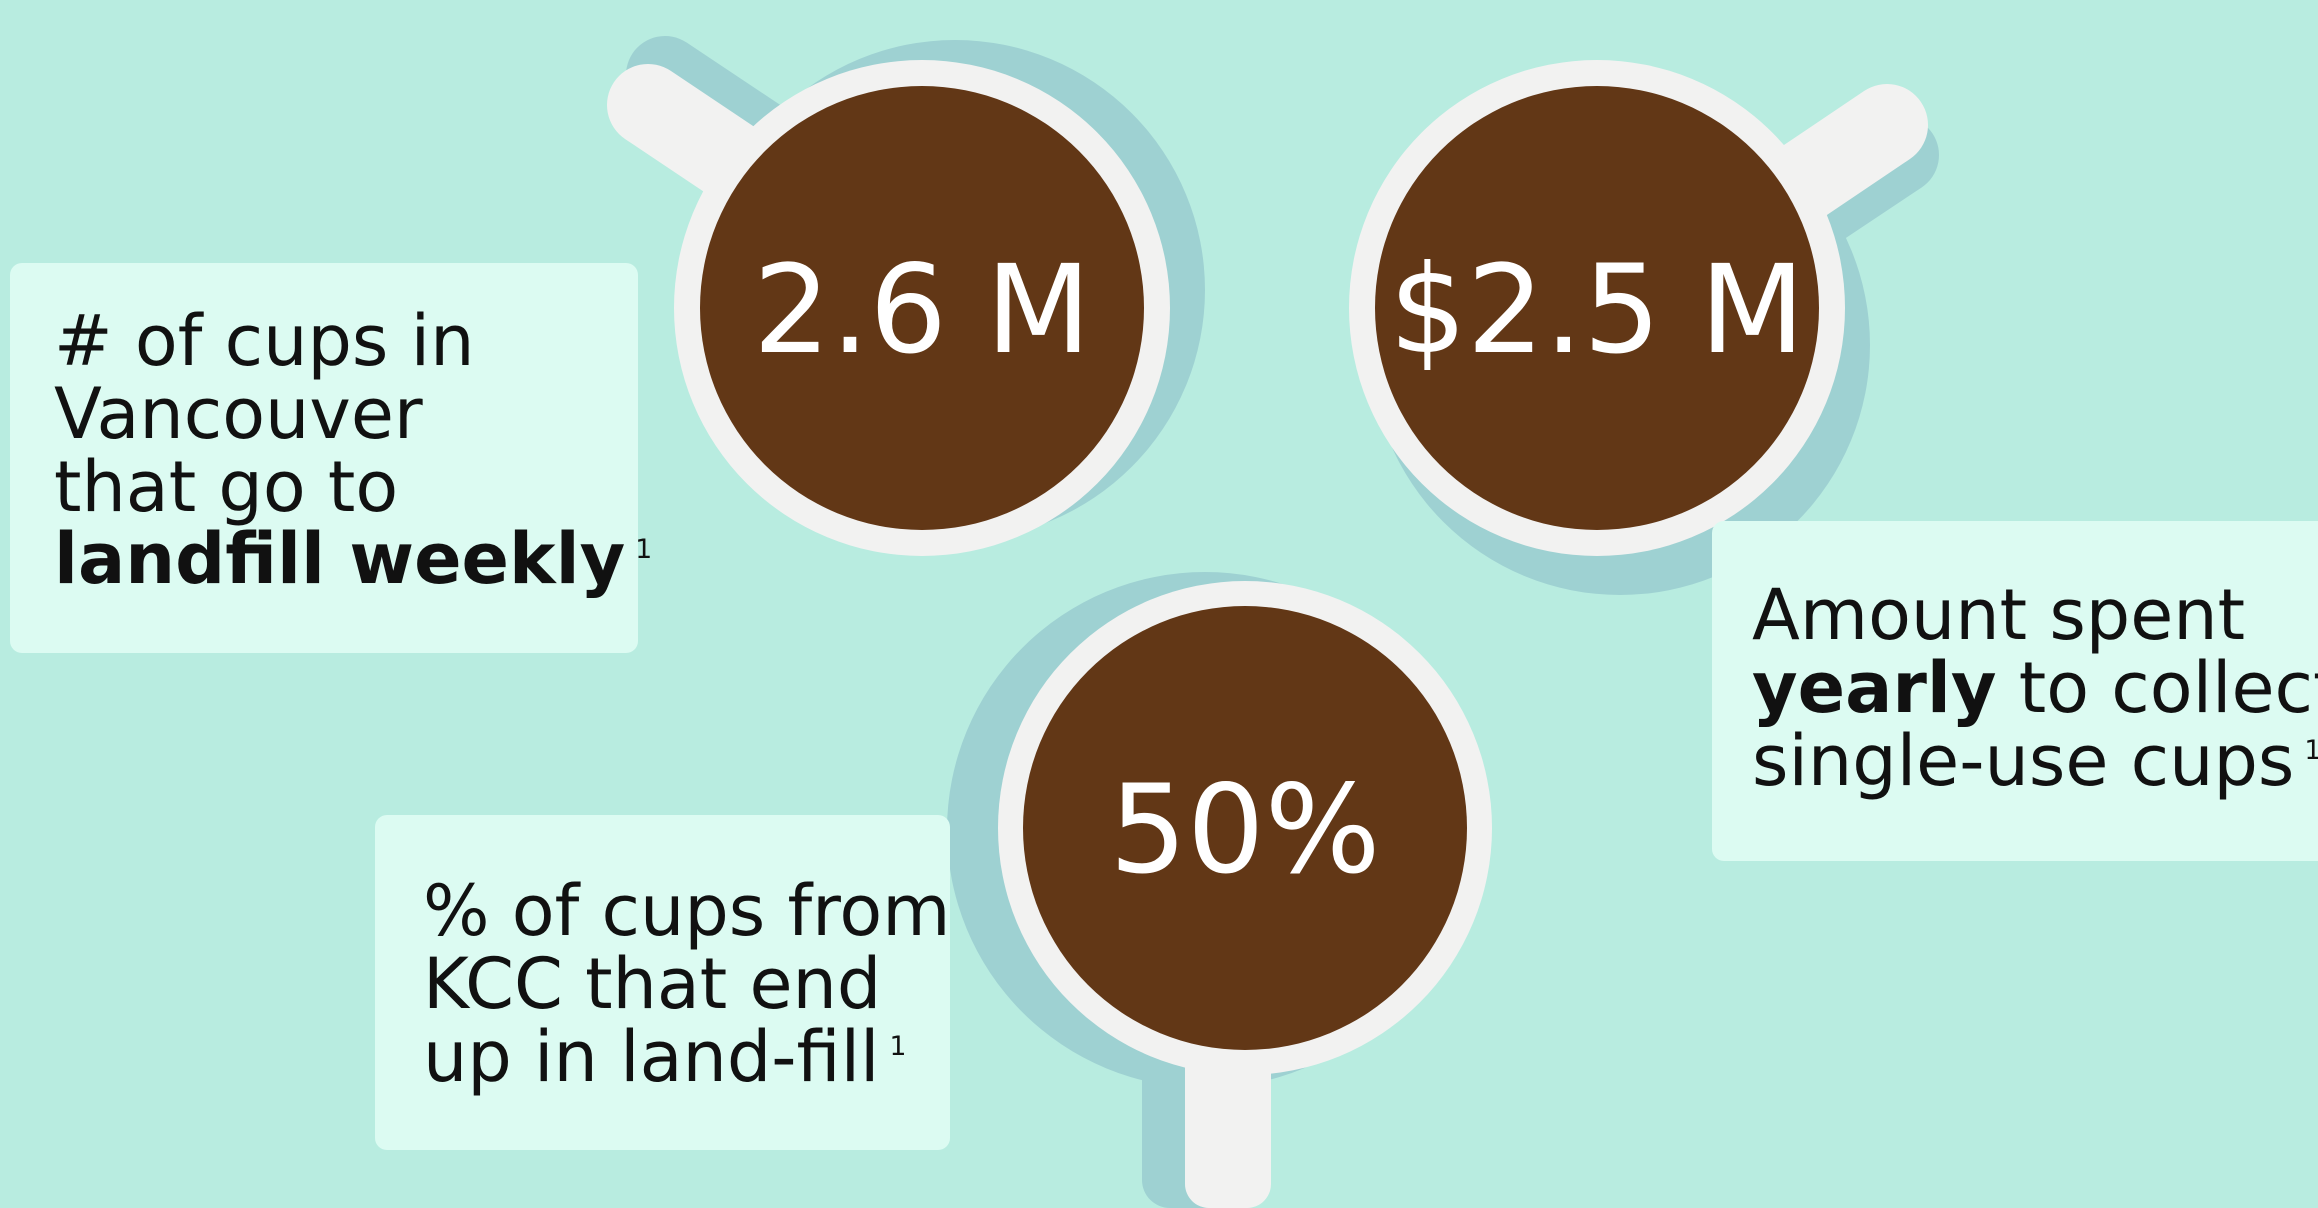  Describe the element at coordinates (264, 341) in the screenshot. I see `landfill-line-1: # of cups in` at that location.